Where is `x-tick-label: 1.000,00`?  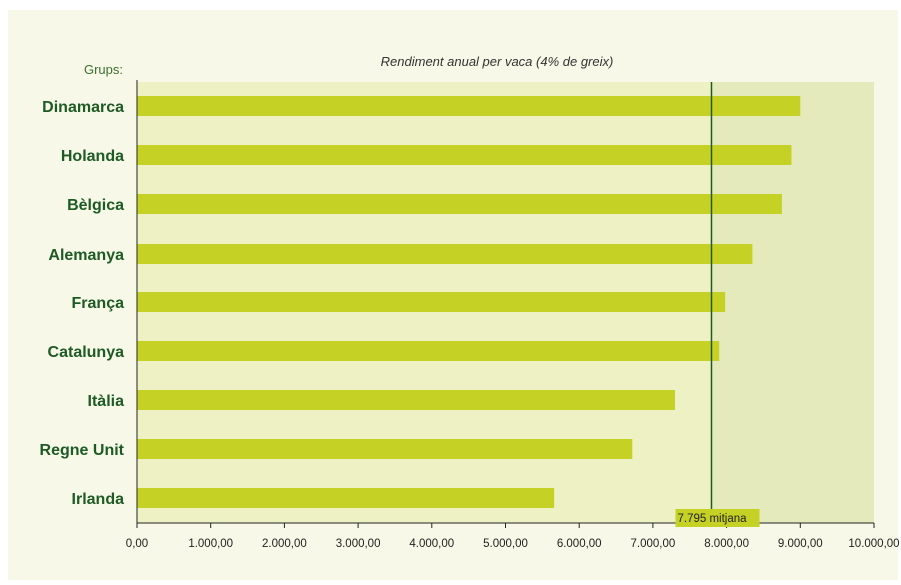
x-tick-label: 1.000,00 is located at coordinates (210, 544).